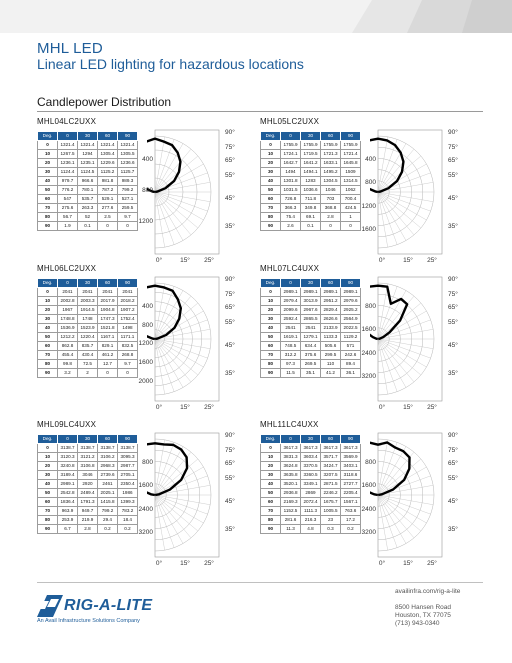 This screenshot has height=663, width=512. Describe the element at coordinates (87, 484) in the screenshot. I see `table-row: 40 2989.1 2920 2461 2350.4` at that location.